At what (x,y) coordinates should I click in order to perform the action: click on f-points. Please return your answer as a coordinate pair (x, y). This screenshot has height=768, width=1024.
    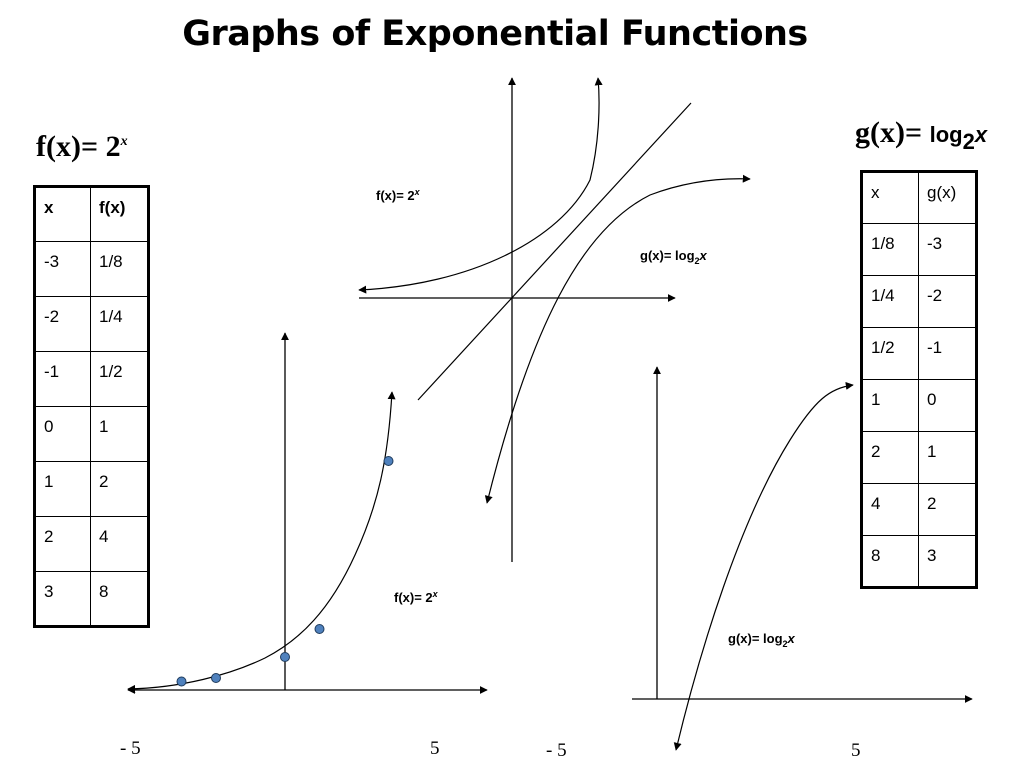
    Looking at the image, I should click on (285, 571).